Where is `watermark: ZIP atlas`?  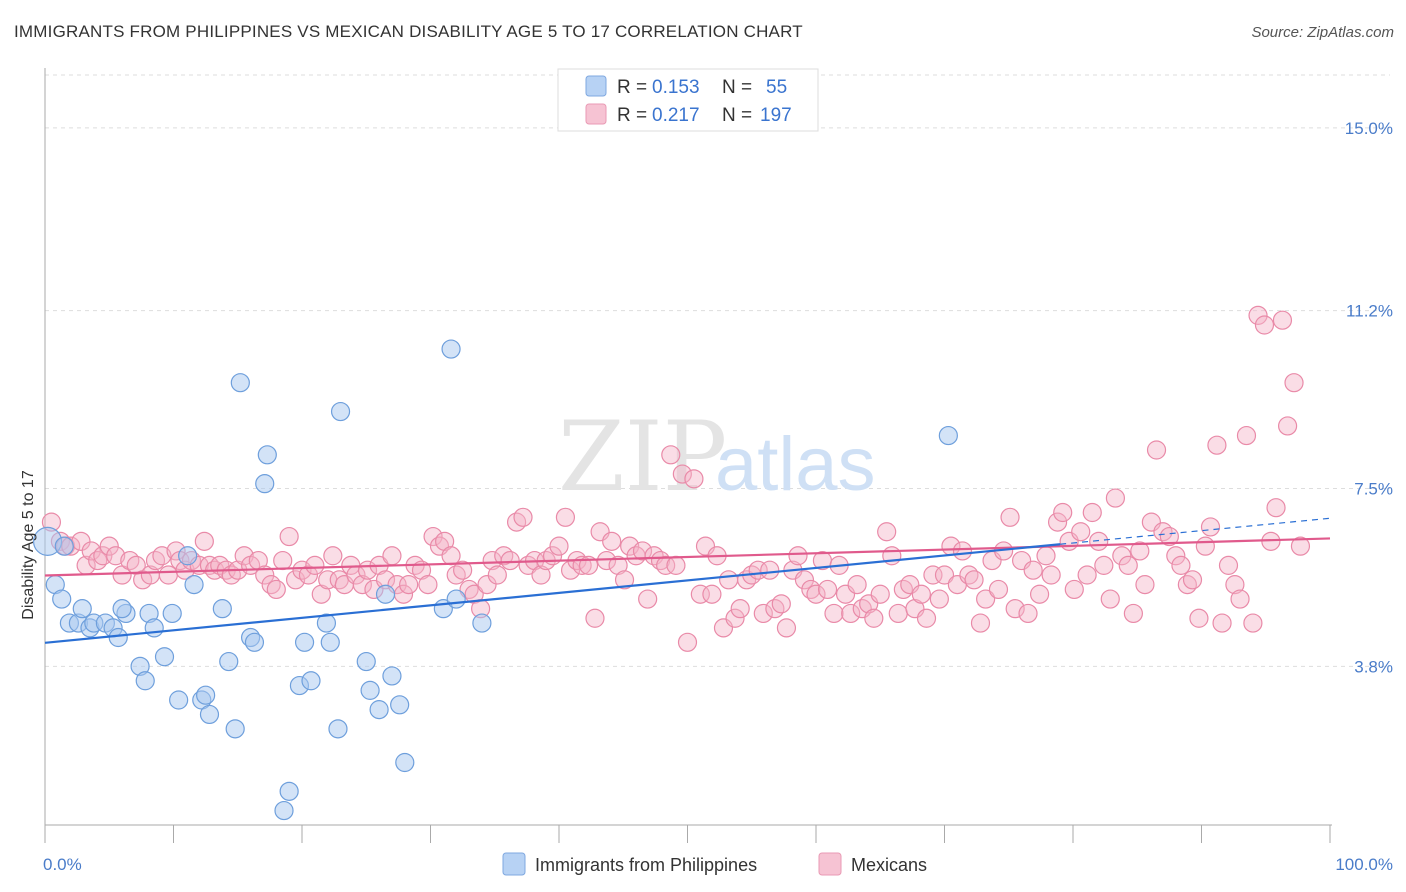
watermark: ZIP atlas is located at coordinates (717, 457).